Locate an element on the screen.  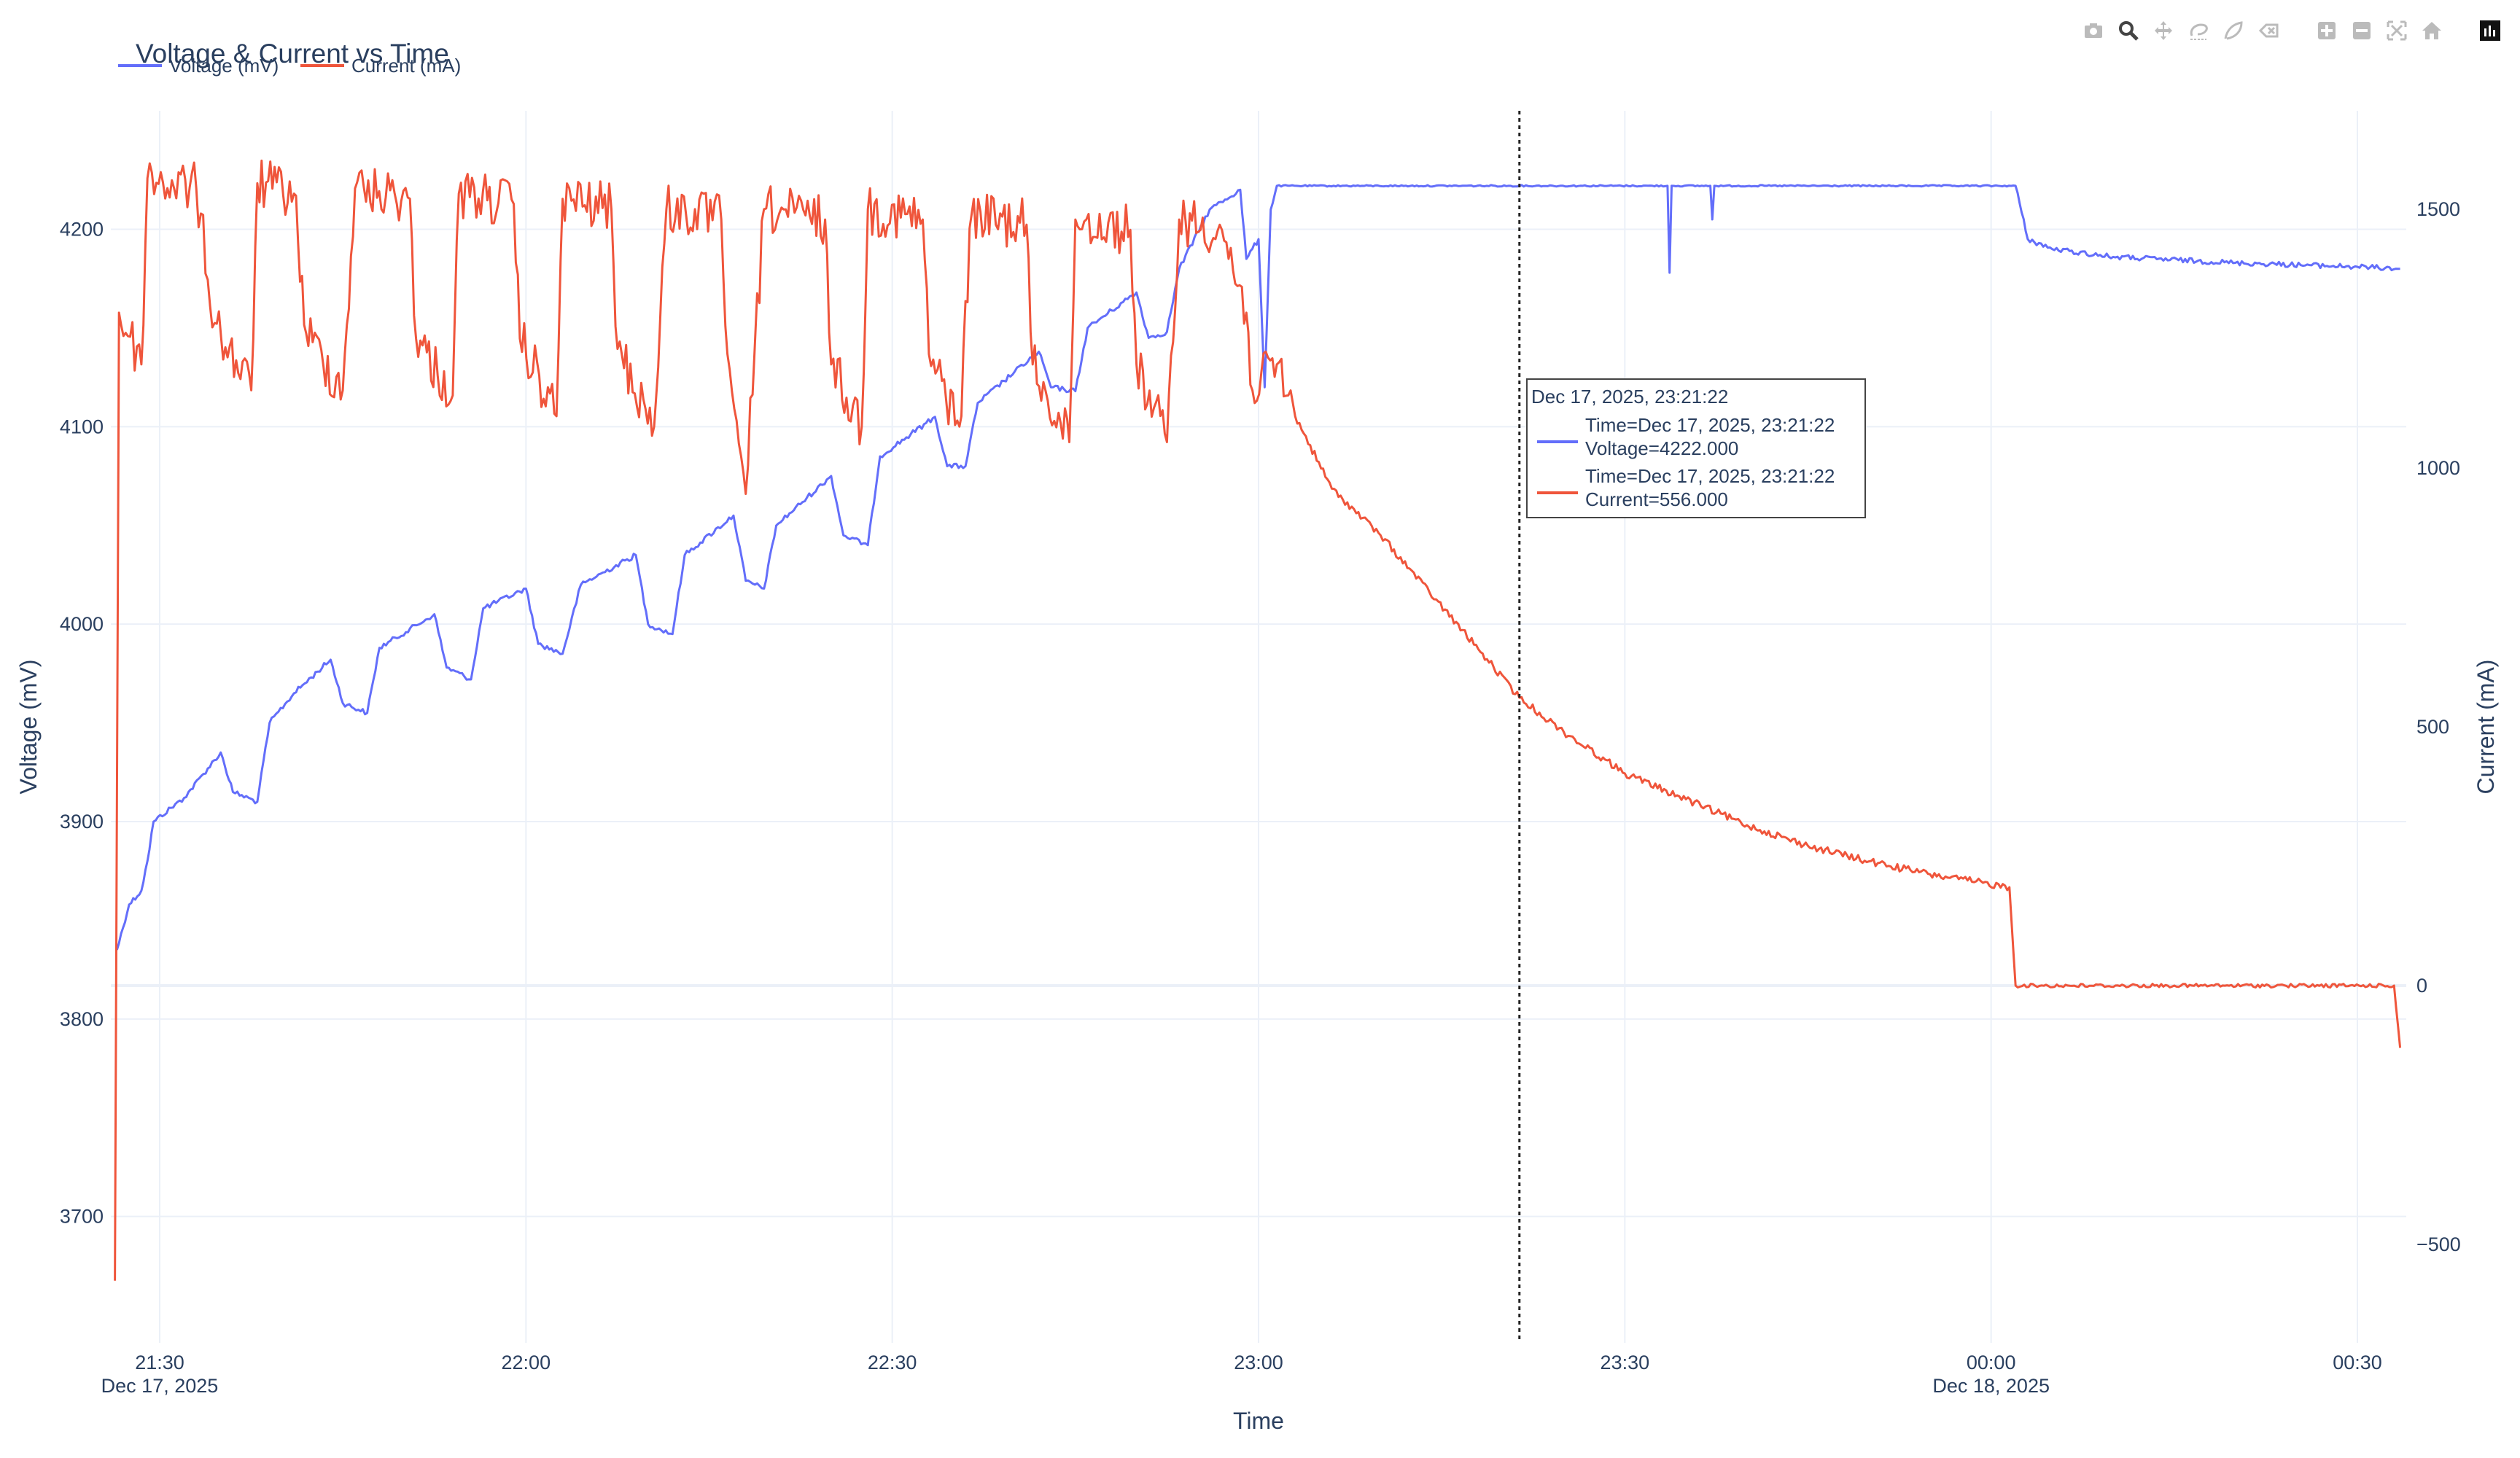
autoscale-button is located at coordinates (2396, 30).